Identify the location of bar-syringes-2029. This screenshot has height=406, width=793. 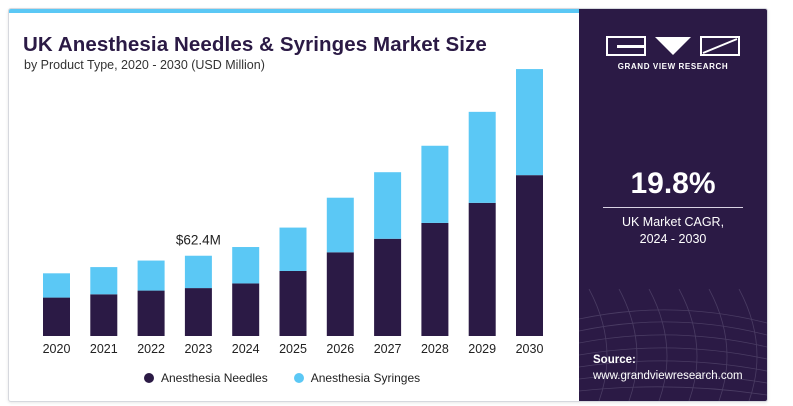
(482, 157).